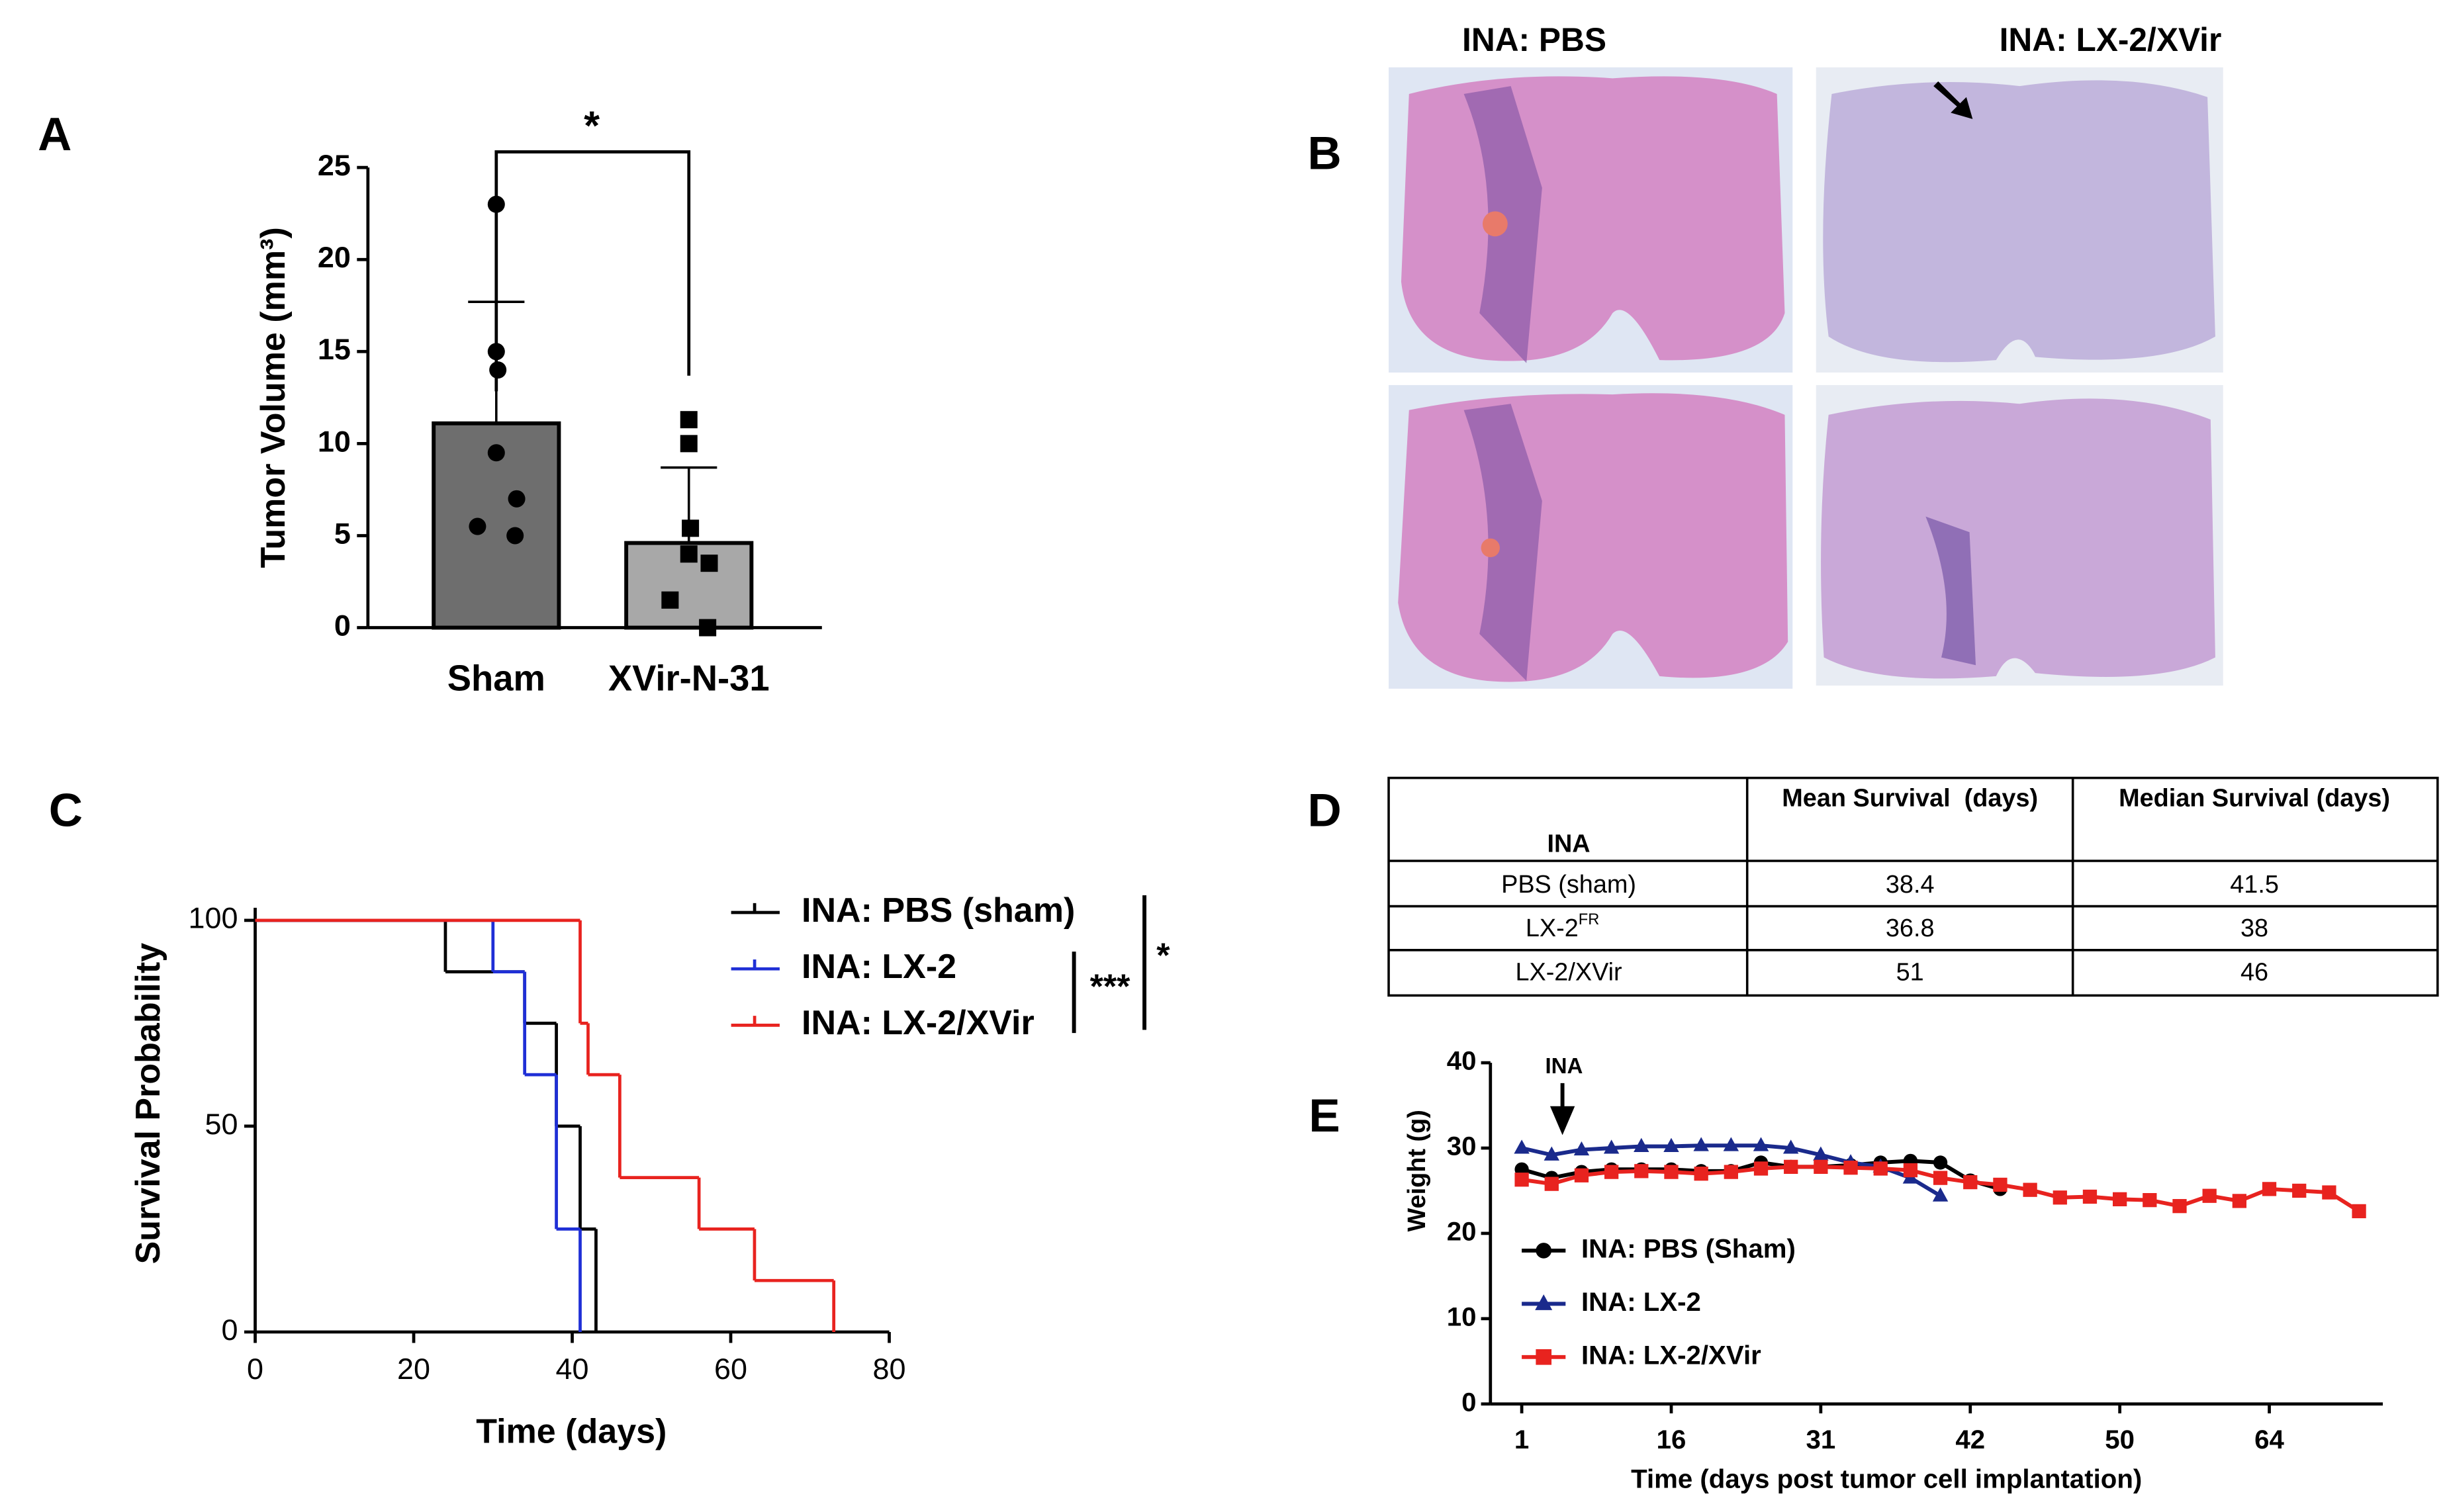  I want to click on arrow, so click(1953, 100).